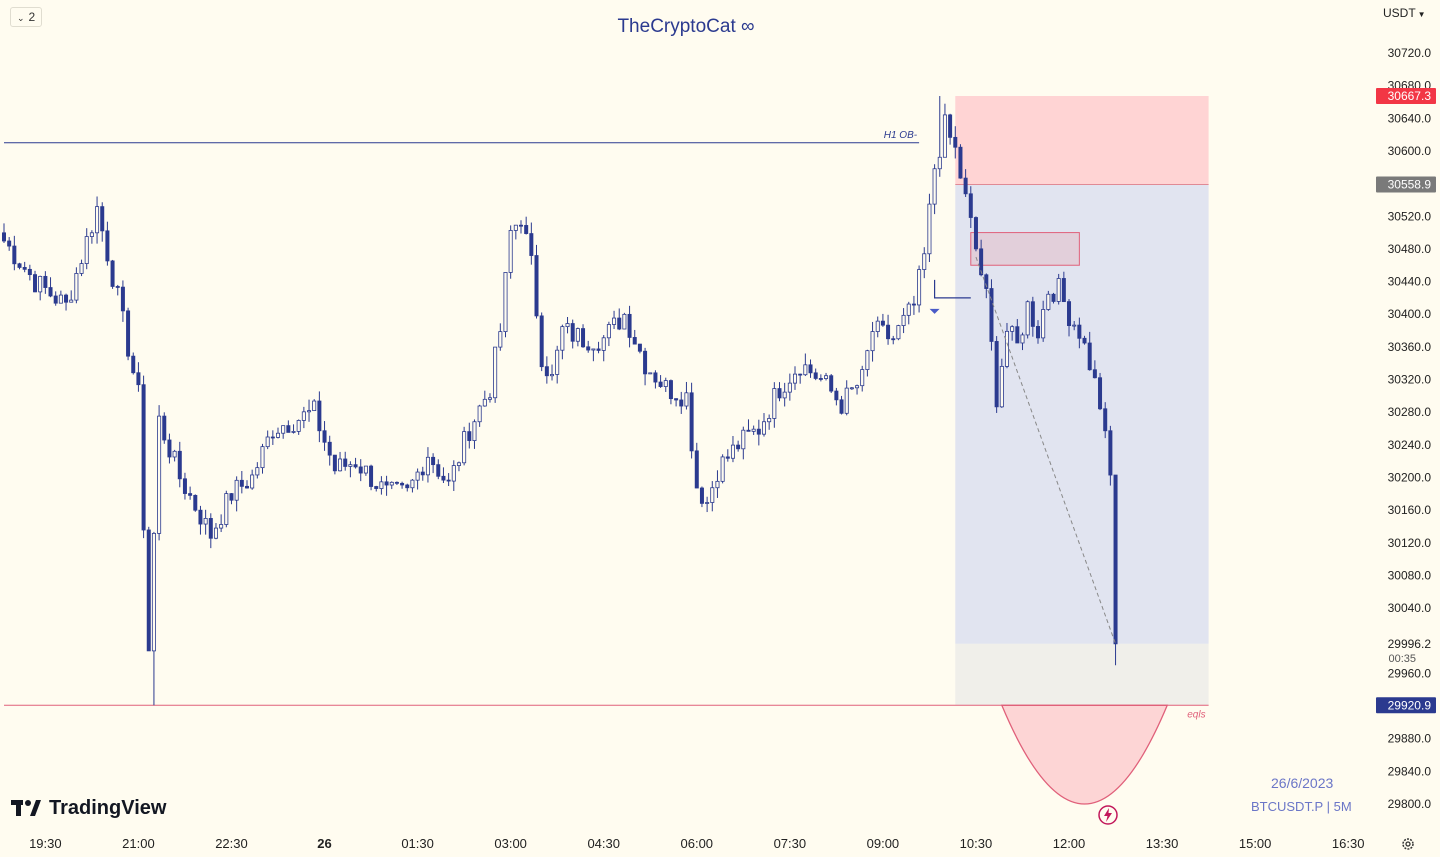  What do you see at coordinates (138, 843) in the screenshot?
I see `time-tick-label: 21:00` at bounding box center [138, 843].